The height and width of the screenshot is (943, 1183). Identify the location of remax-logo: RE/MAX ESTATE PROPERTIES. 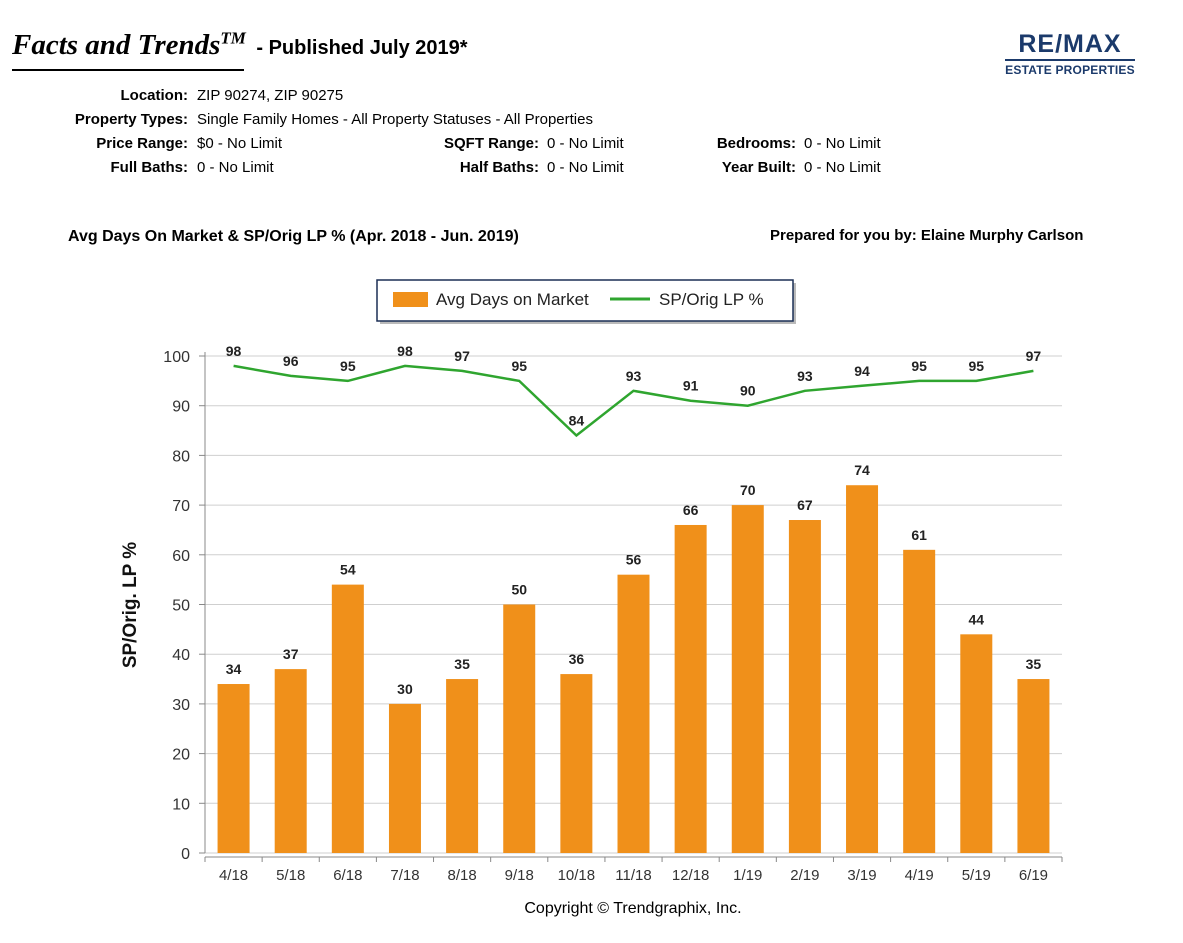
(1070, 53).